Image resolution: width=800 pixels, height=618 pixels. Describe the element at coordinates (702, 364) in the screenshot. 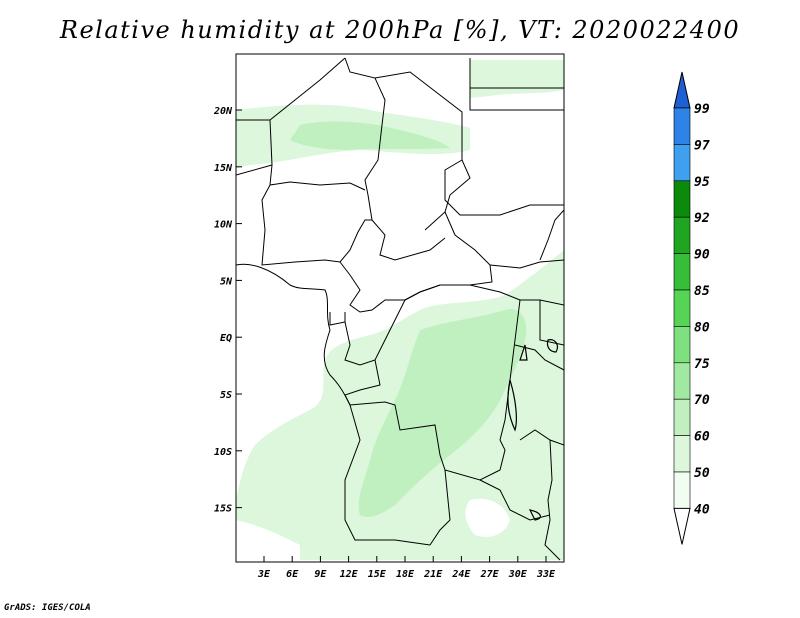

I see `colorbar-label: 75` at that location.